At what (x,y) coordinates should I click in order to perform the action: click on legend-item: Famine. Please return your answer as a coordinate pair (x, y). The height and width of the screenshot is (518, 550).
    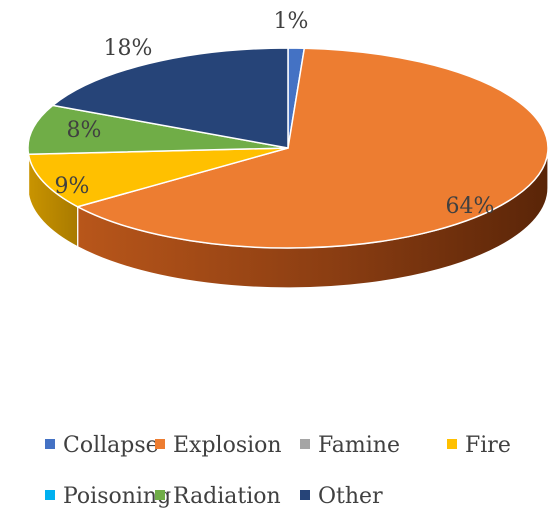
    Looking at the image, I should click on (350, 446).